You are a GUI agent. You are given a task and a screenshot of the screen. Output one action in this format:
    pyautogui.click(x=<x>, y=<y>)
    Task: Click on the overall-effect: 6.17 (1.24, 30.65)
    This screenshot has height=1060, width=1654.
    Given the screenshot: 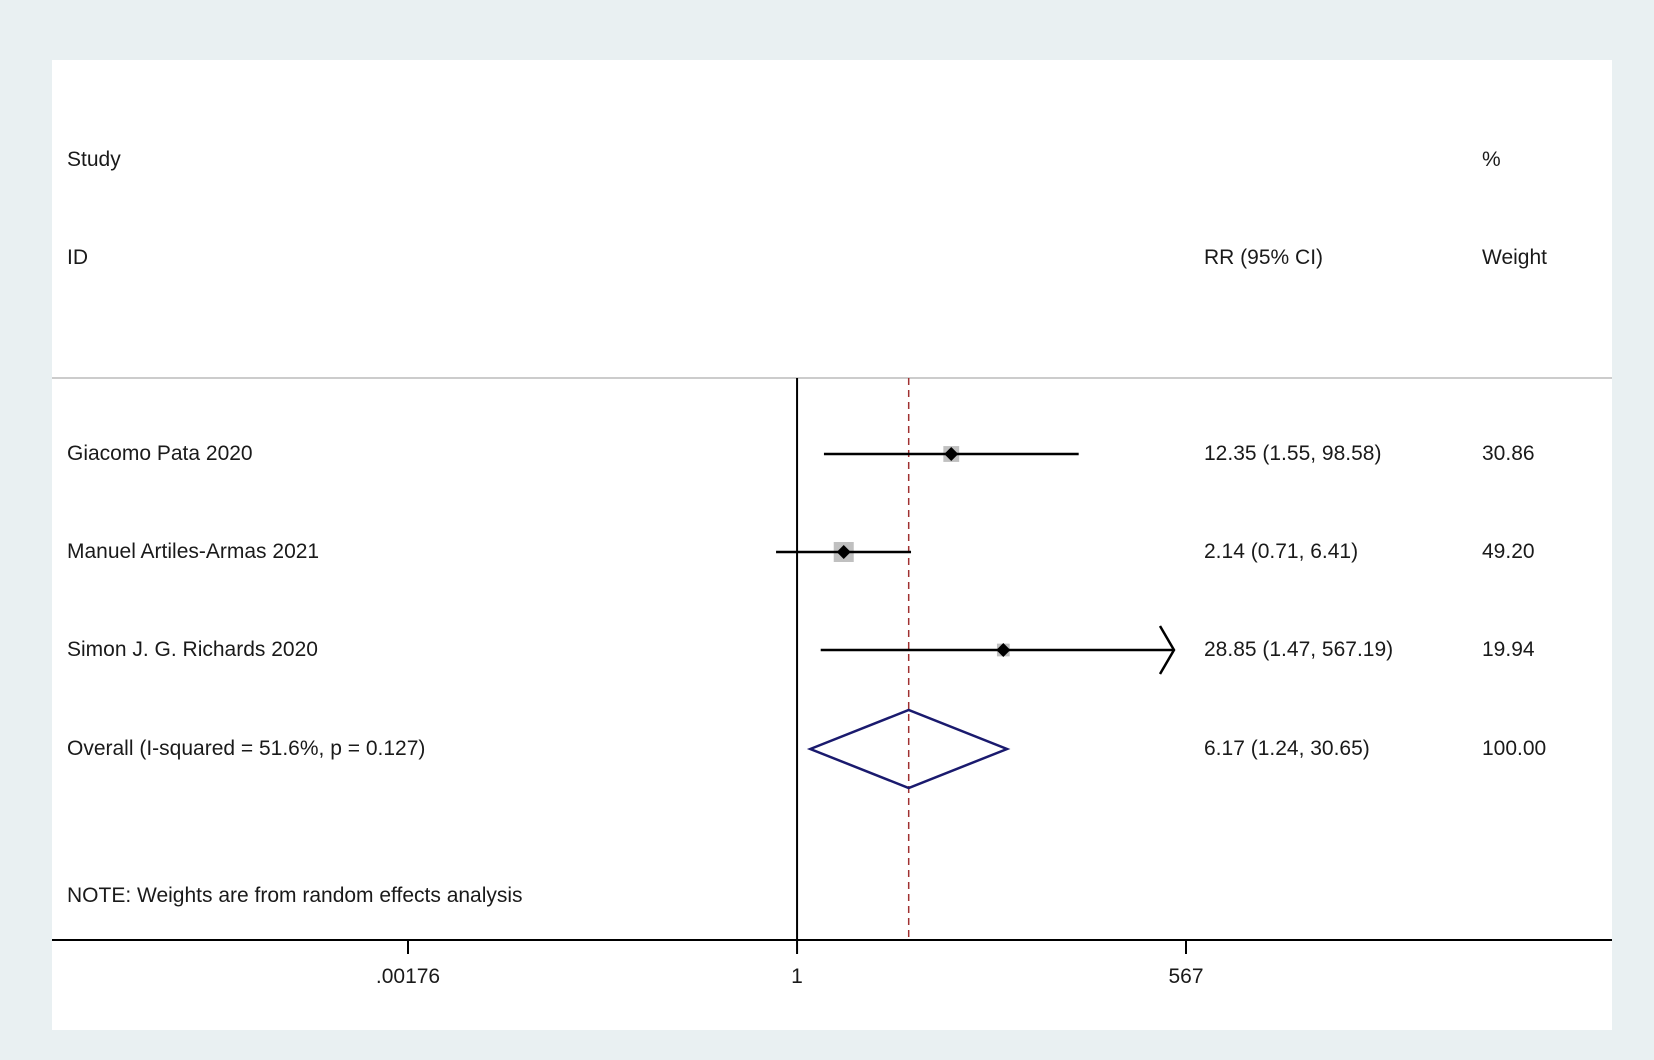 What is the action you would take?
    pyautogui.click(x=1287, y=748)
    